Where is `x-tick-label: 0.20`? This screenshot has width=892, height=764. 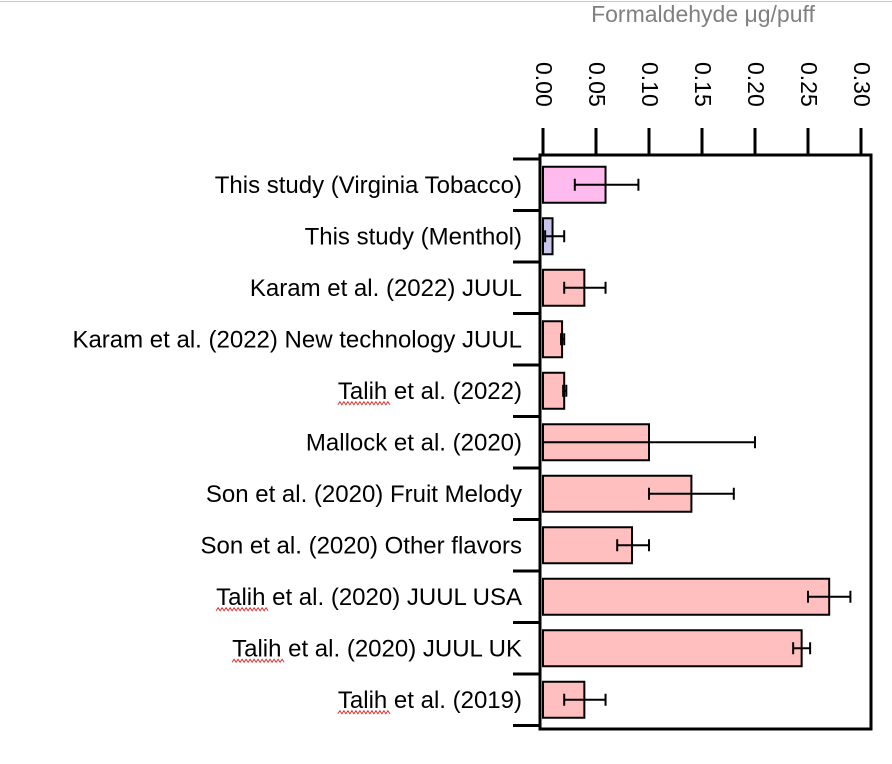
x-tick-label: 0.20 is located at coordinates (756, 84).